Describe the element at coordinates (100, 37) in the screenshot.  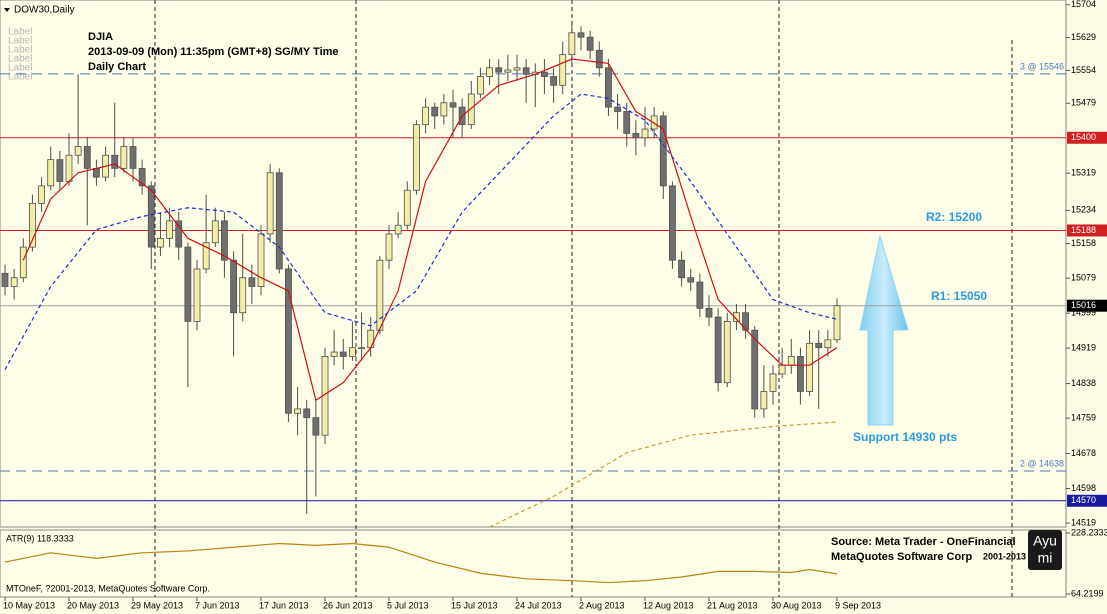
I see `info-text: DJIA` at that location.